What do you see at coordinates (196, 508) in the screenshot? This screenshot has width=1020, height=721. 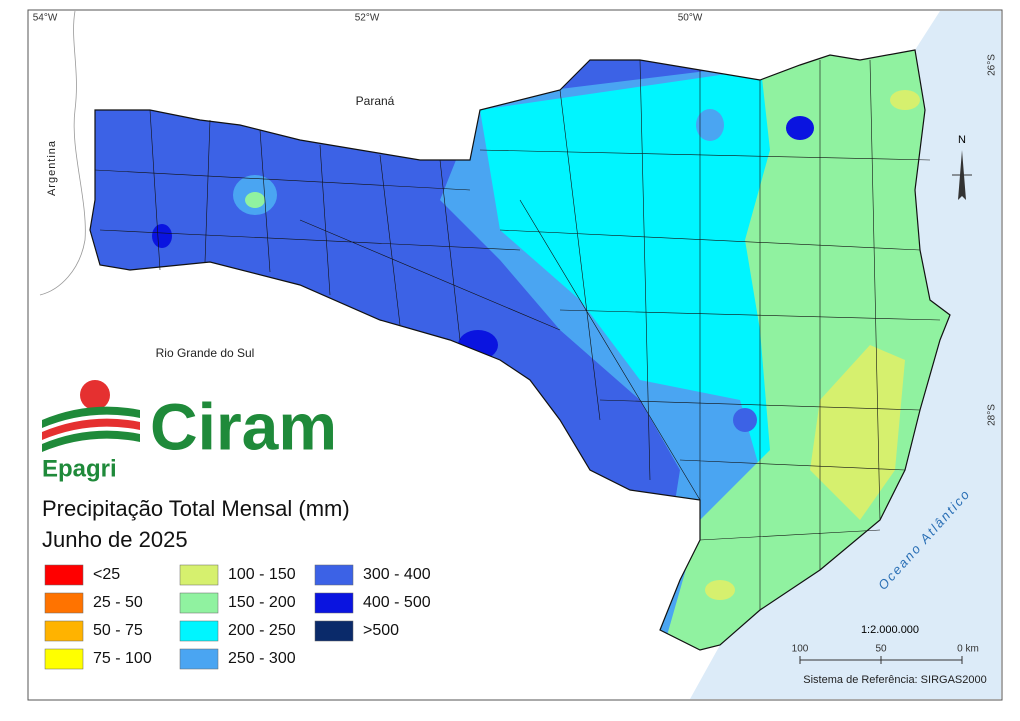 I see `title: Precipitação Total Mensal (mm)` at bounding box center [196, 508].